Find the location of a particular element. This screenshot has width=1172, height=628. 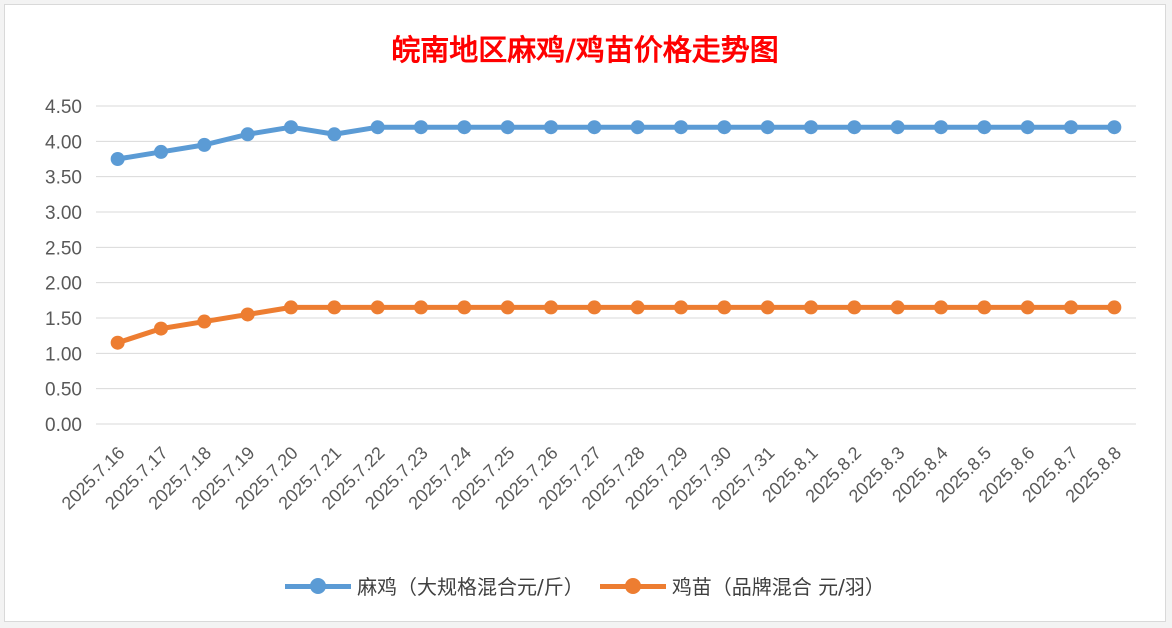

legend-label: 鸡苗（品牌混合 元/羽） is located at coordinates (778, 587).